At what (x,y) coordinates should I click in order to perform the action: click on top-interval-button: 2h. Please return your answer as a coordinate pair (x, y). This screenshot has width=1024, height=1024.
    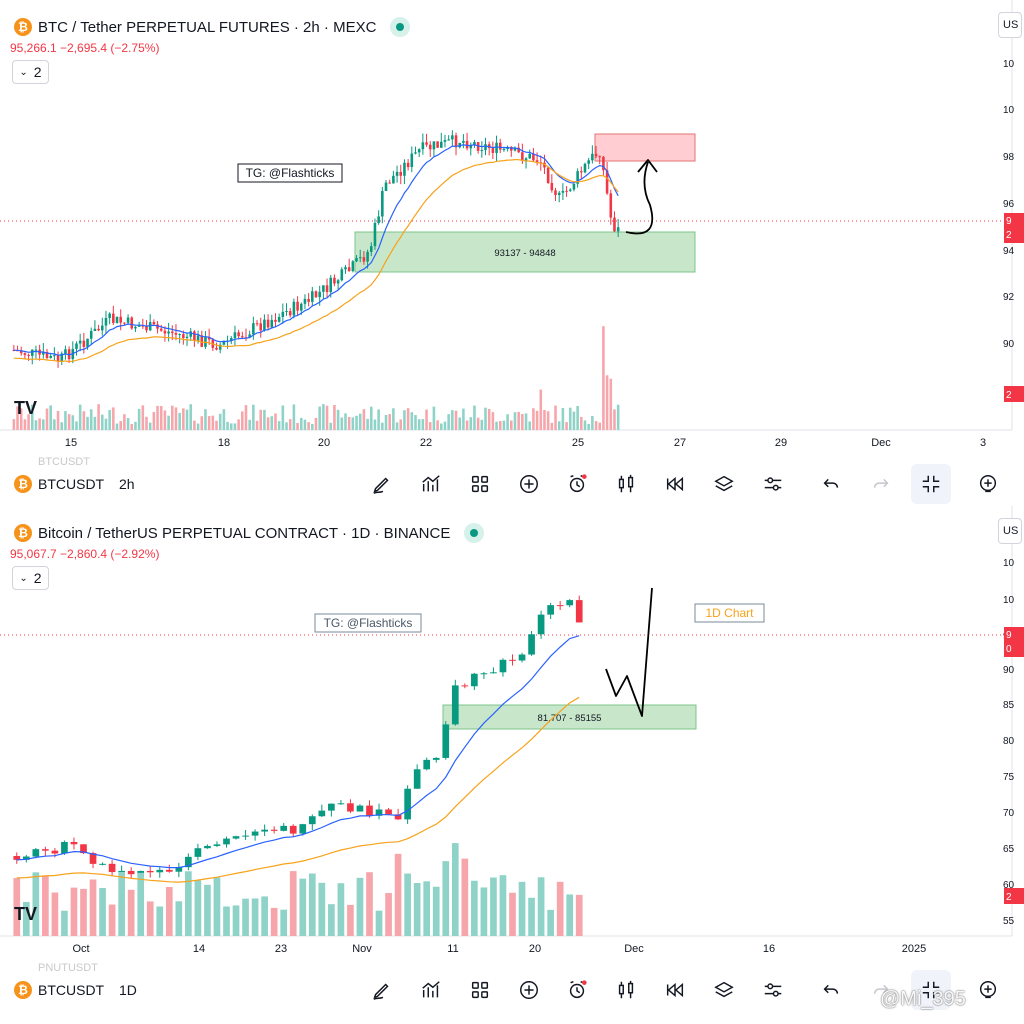
    Looking at the image, I should click on (127, 484).